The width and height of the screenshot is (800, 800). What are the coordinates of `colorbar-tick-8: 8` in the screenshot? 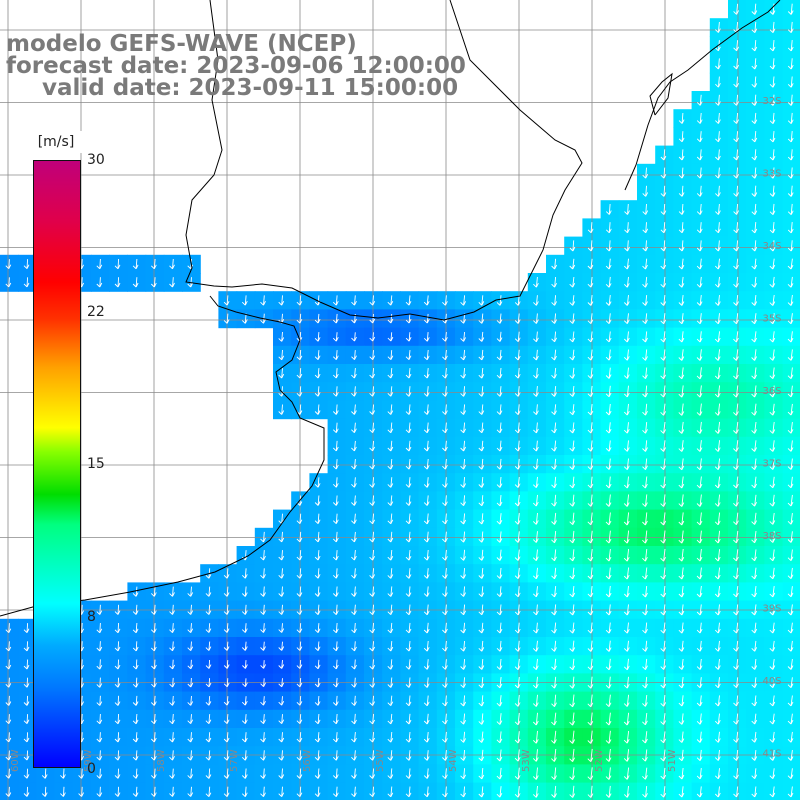 It's located at (91, 617).